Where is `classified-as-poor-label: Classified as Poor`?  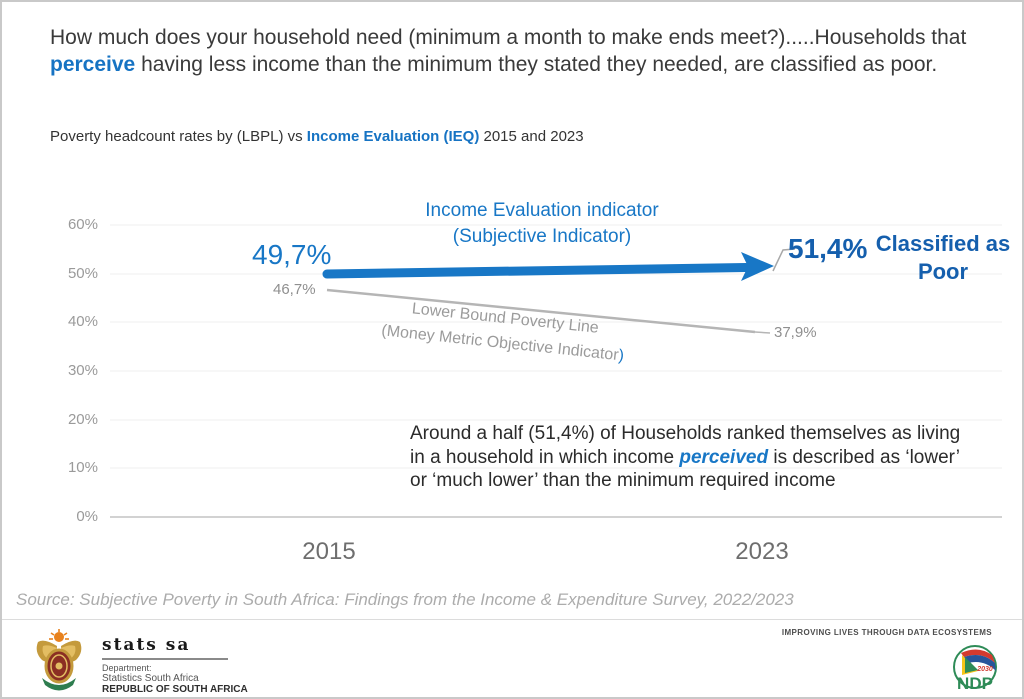
classified-as-poor-label: Classified as Poor is located at coordinates (943, 257).